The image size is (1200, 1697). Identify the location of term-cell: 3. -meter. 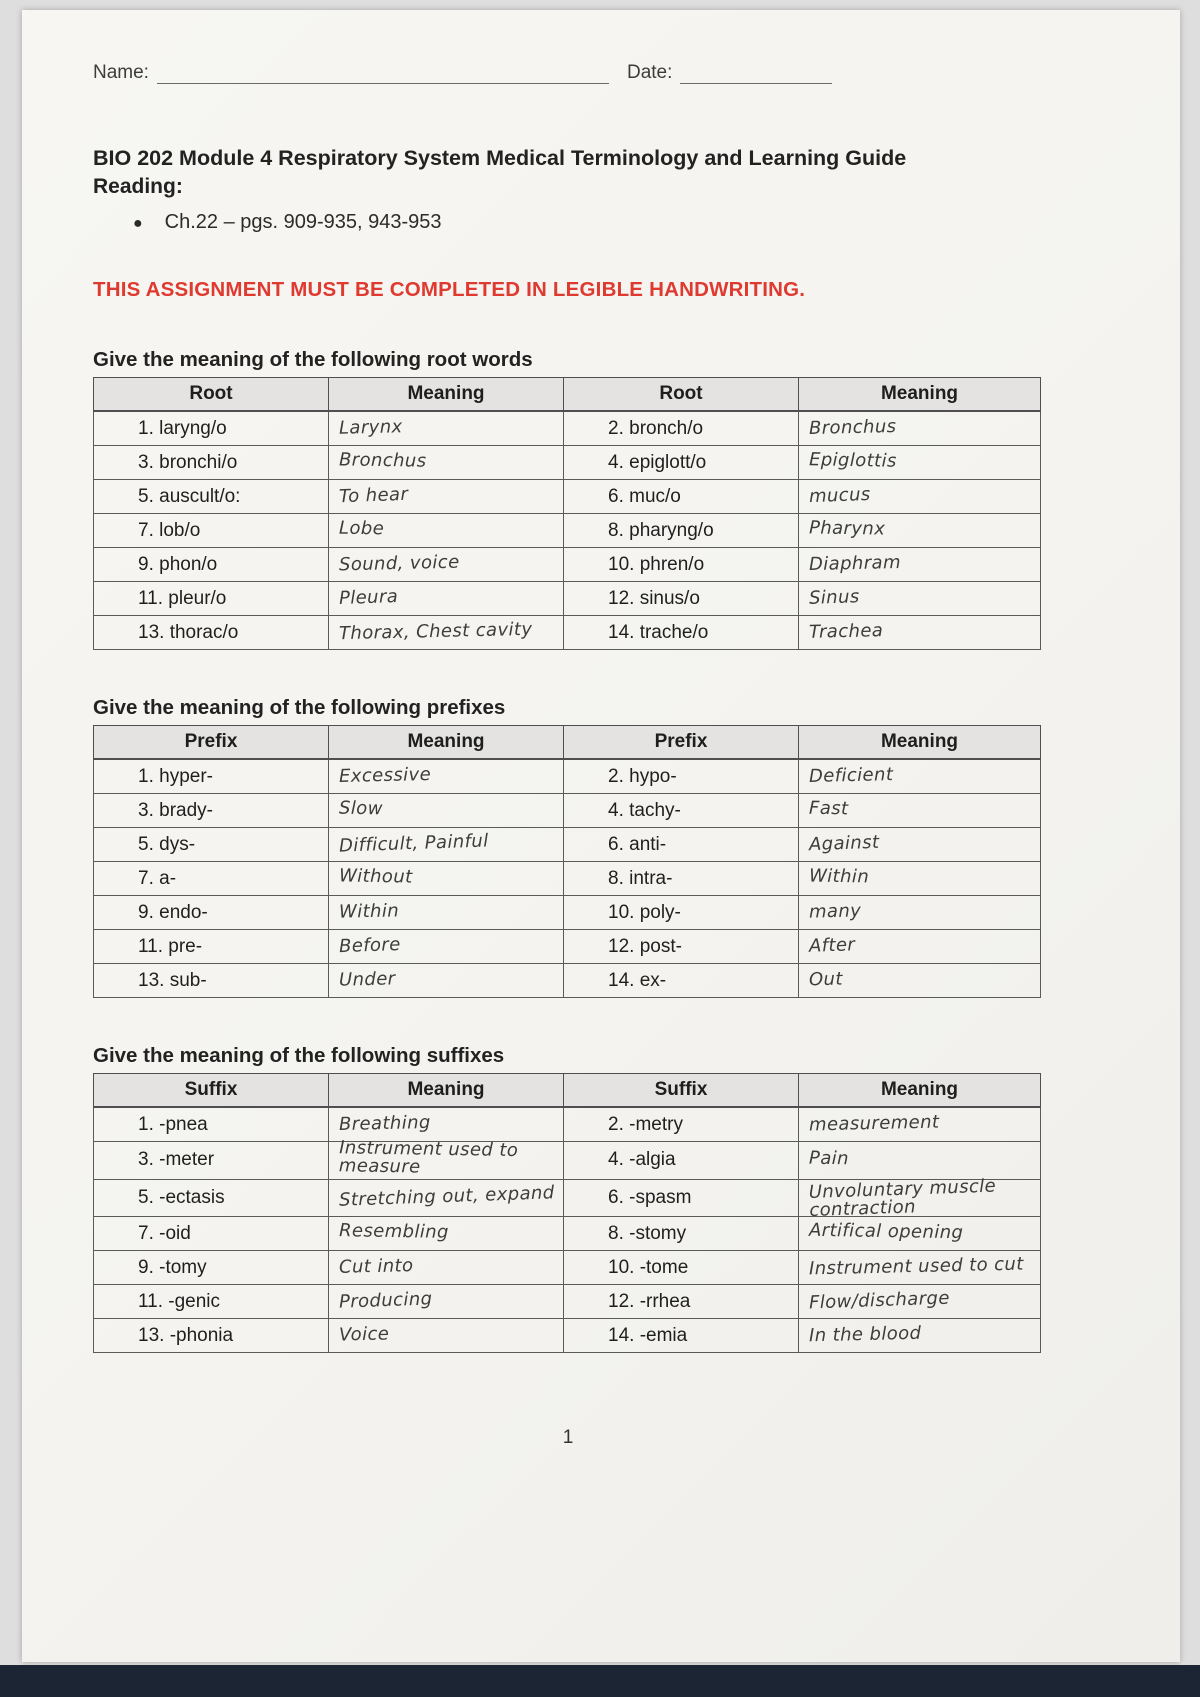
(211, 1160).